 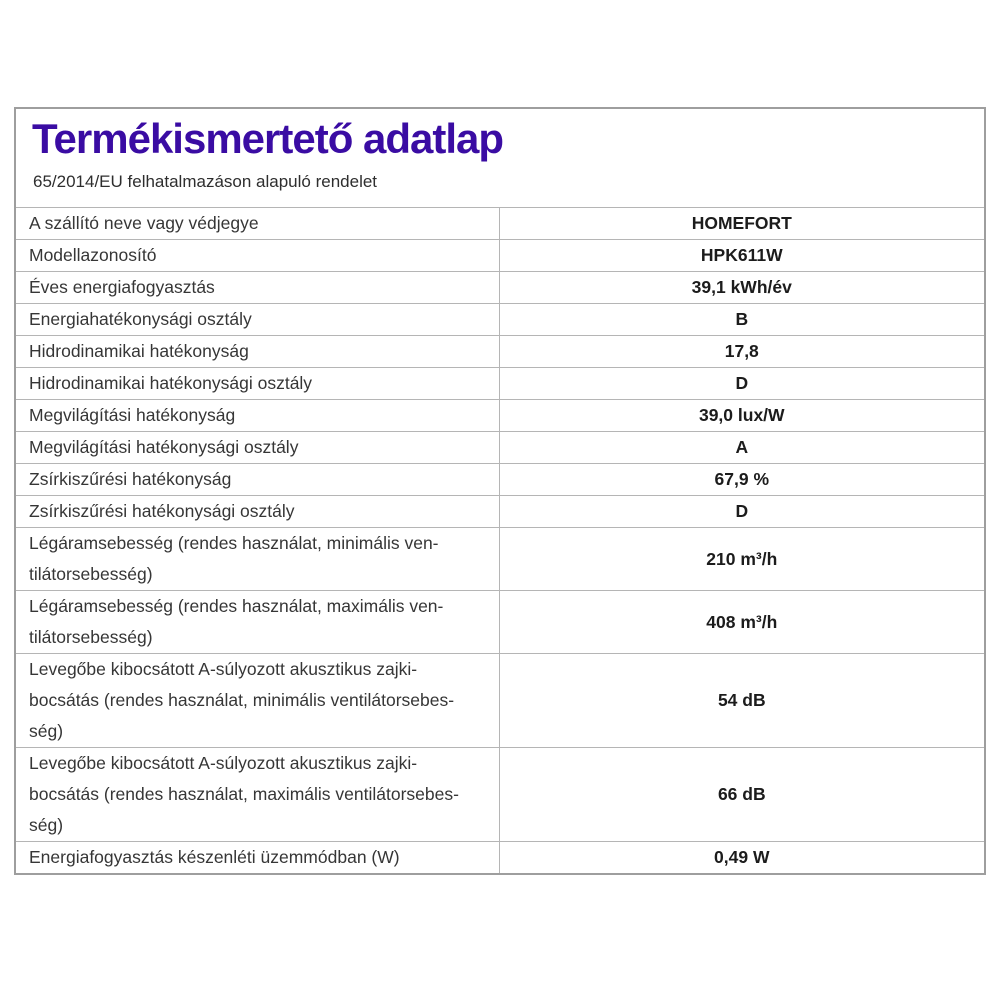 What do you see at coordinates (258, 383) in the screenshot?
I see `row-label: Hidrodinamikai hatékonysági osztály` at bounding box center [258, 383].